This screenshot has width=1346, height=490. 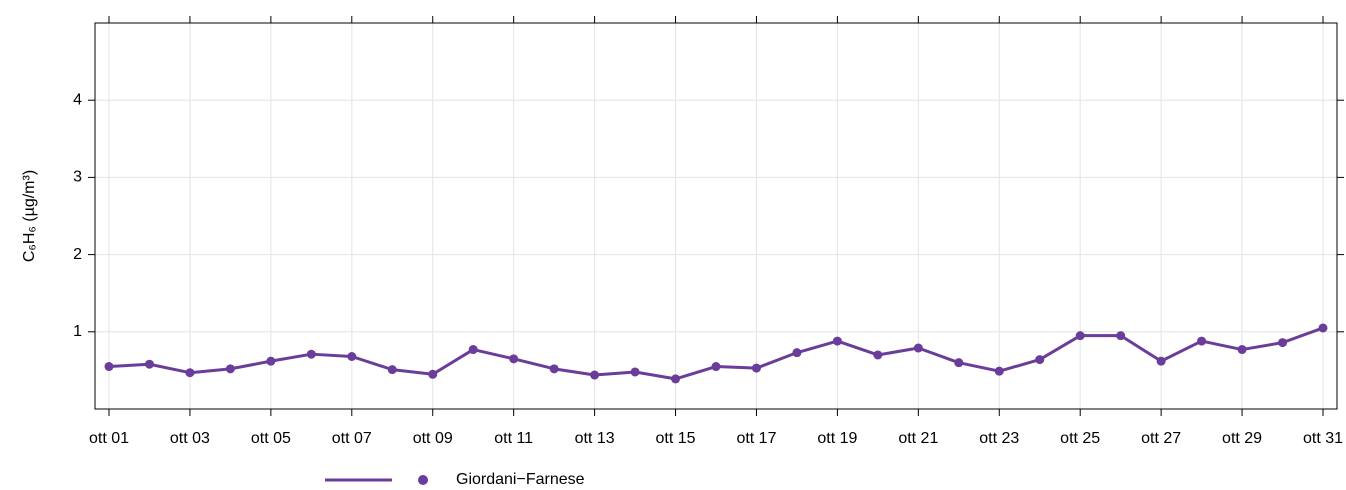 I want to click on x-tick-label: ott 01, so click(x=109, y=438).